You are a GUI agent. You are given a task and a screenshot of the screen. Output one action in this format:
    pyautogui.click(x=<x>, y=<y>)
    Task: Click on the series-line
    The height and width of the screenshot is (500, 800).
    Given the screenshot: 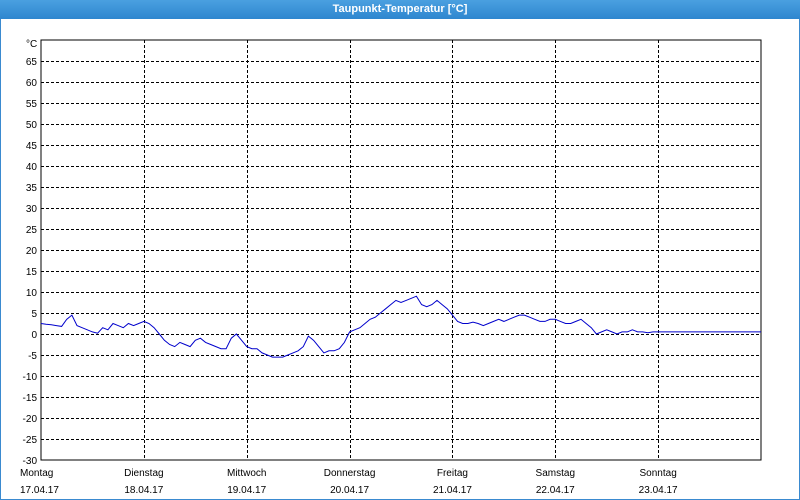 What is the action you would take?
    pyautogui.click(x=400, y=326)
    